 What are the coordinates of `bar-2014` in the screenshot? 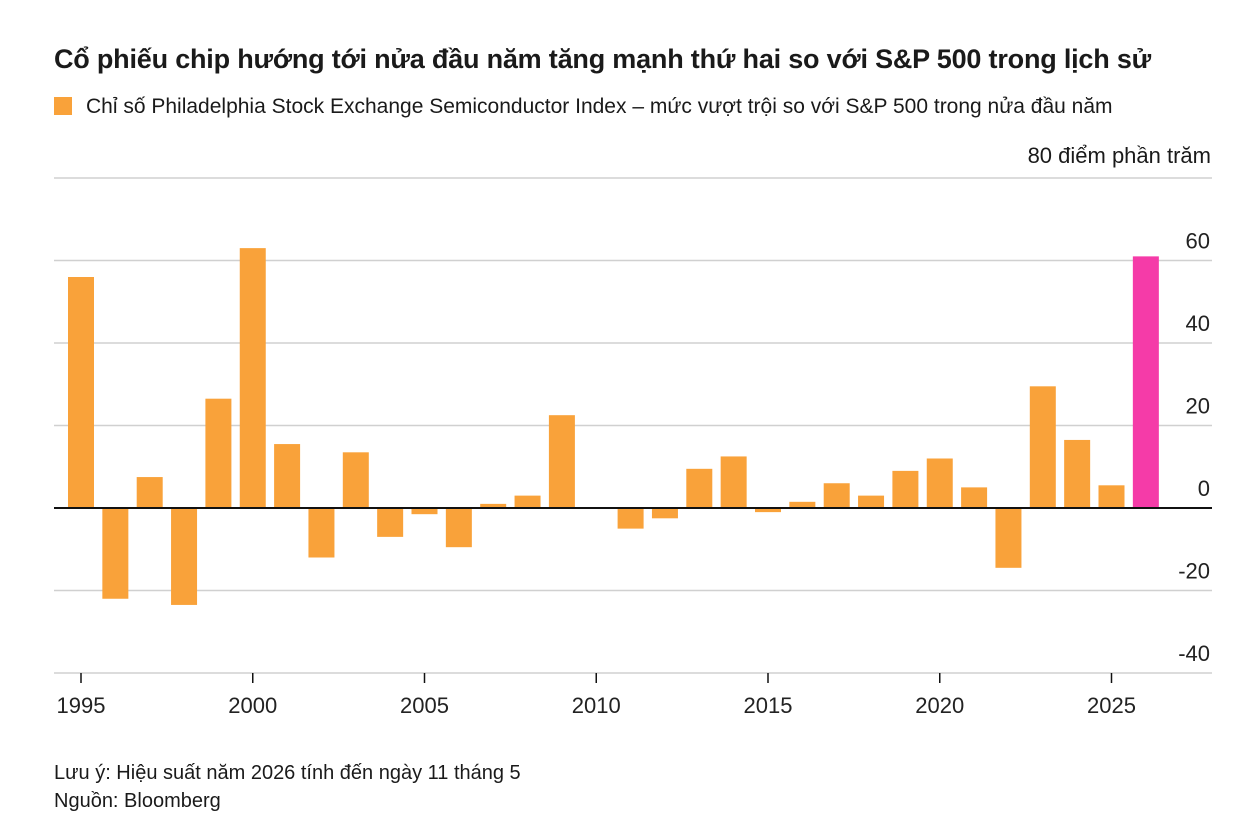 It's located at (733, 482).